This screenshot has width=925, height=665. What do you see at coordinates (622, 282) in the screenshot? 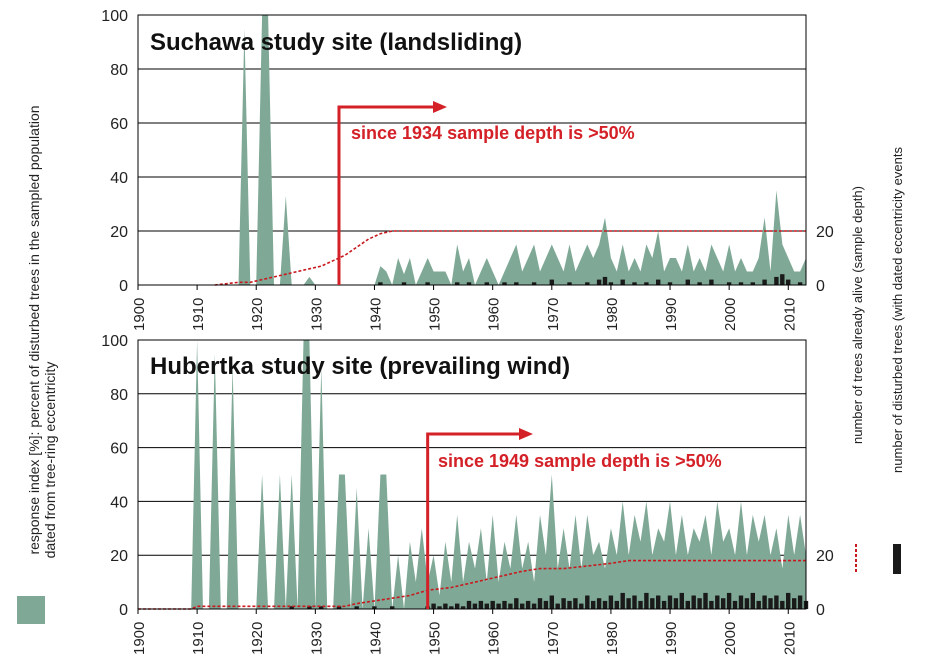
I see `suchawa-disturbed-bar-1982` at bounding box center [622, 282].